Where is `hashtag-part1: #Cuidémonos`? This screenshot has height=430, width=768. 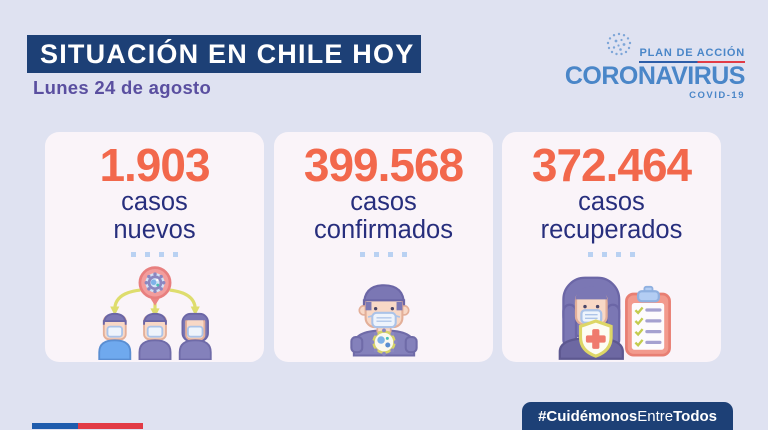
hashtag-part1: #Cuidémonos is located at coordinates (588, 416).